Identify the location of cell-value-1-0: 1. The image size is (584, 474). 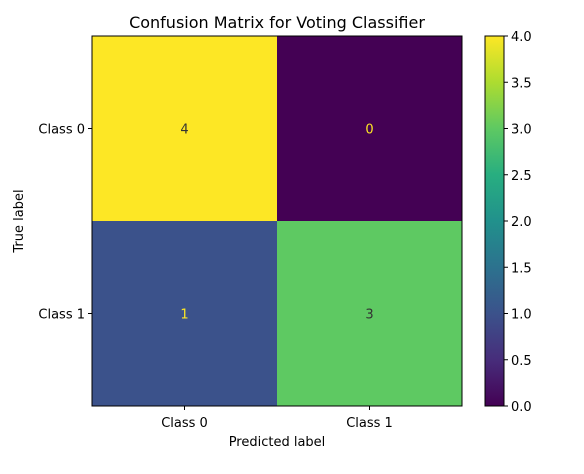
(184, 315).